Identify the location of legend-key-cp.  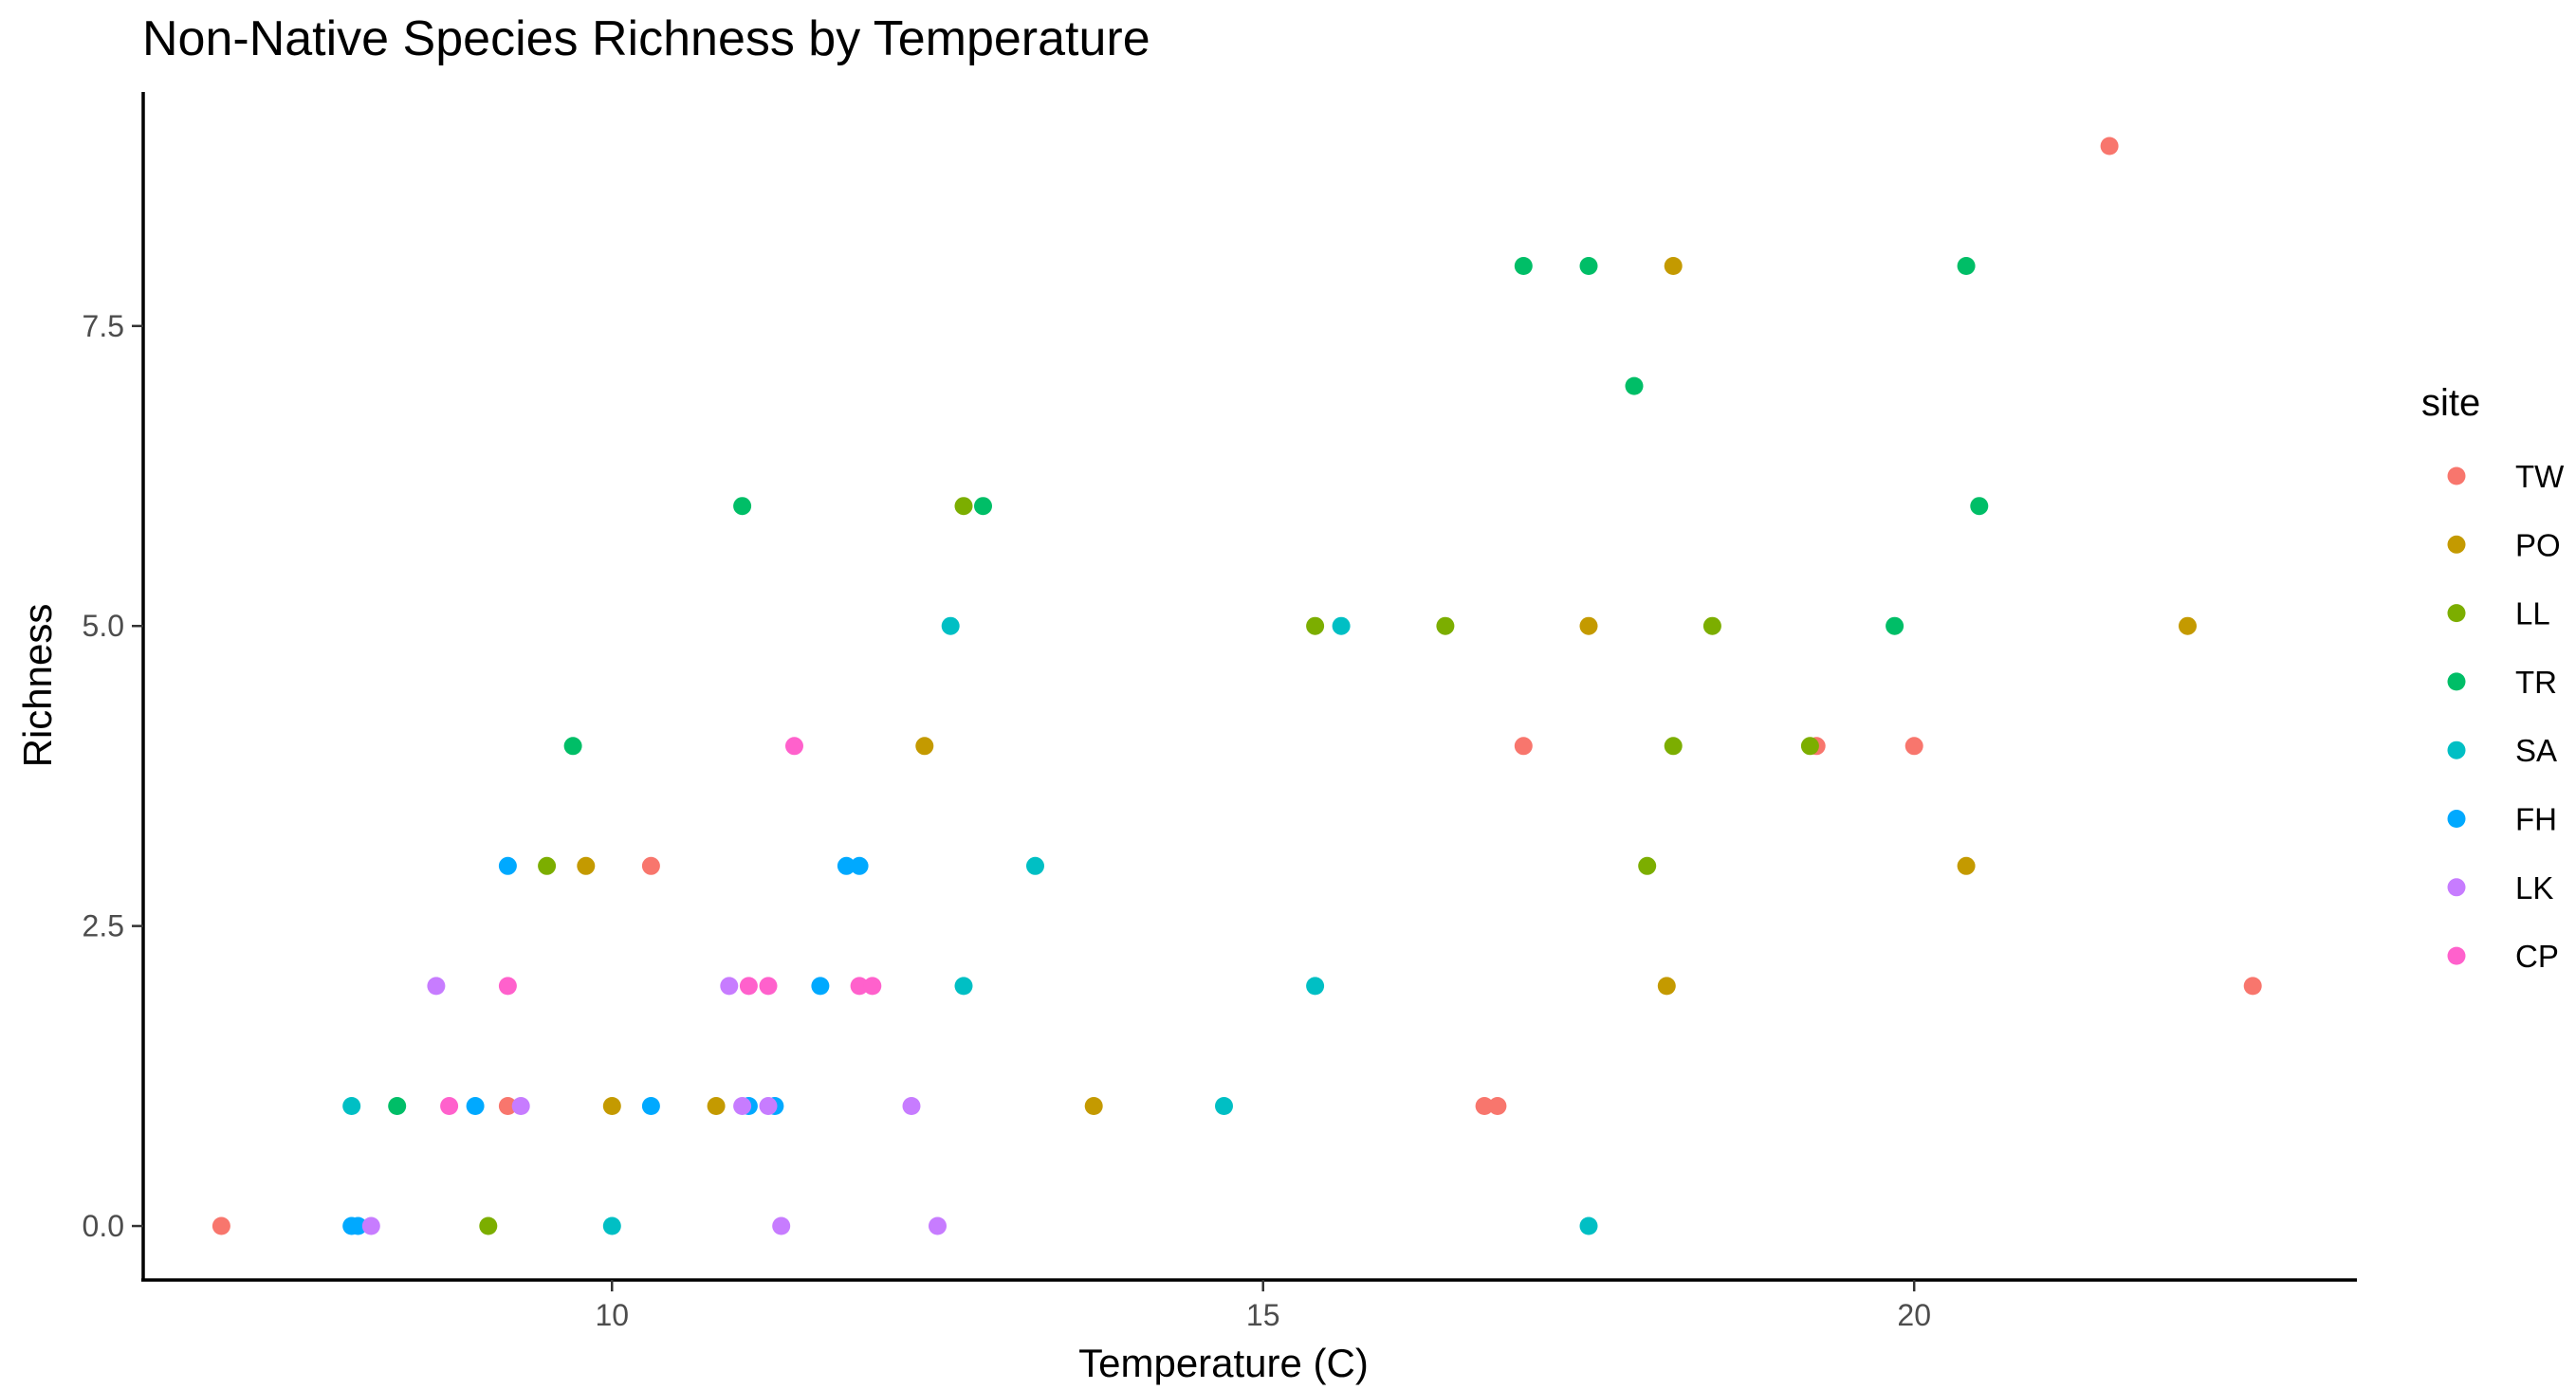
(2456, 956).